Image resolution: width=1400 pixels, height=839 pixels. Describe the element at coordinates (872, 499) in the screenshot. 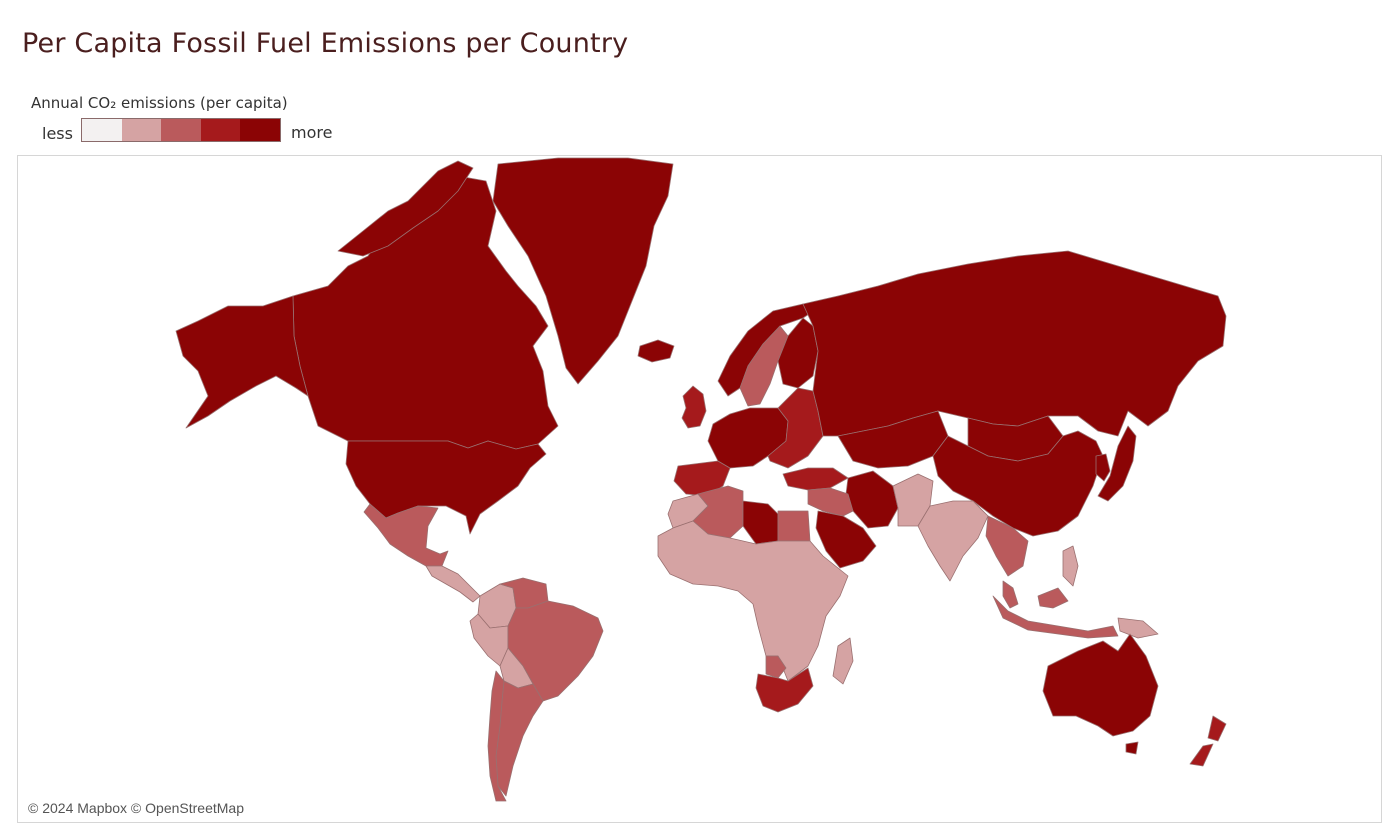

I see `region-iran` at that location.